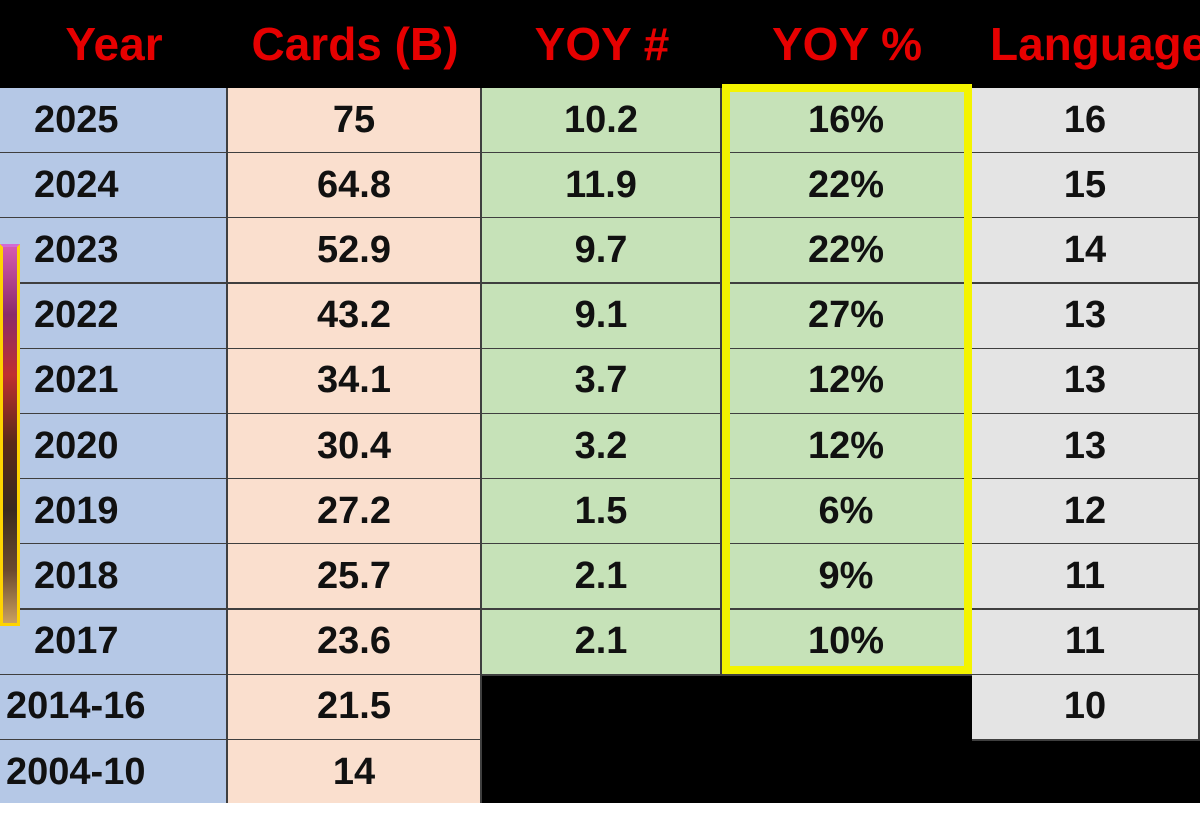 The height and width of the screenshot is (821, 1200). Describe the element at coordinates (114, 316) in the screenshot. I see `cell-year: 2022` at that location.